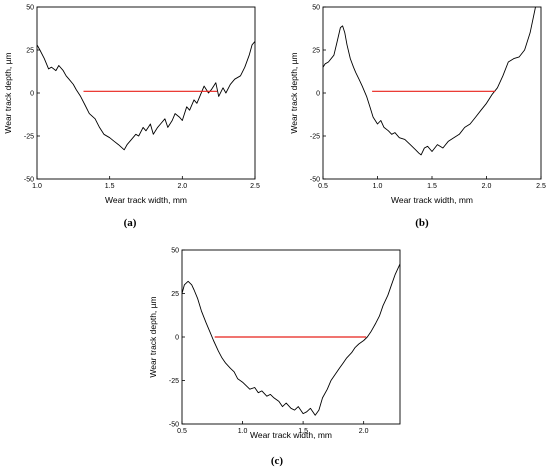  What do you see at coordinates (422, 223) in the screenshot?
I see `panel-label: (b)` at bounding box center [422, 223].